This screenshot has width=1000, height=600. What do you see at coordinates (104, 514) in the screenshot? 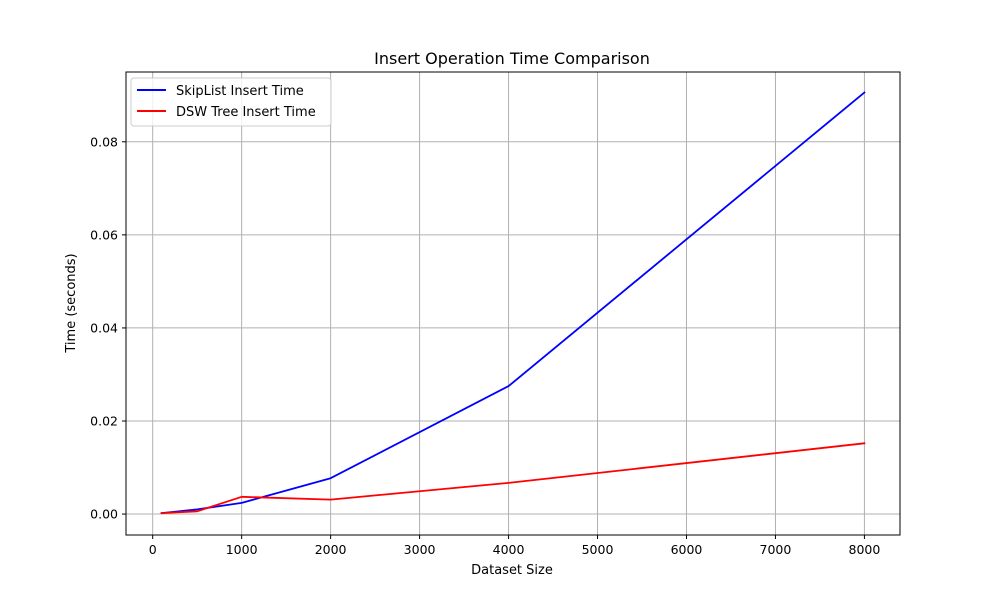
I see `y-tick-label: 0.00` at bounding box center [104, 514].